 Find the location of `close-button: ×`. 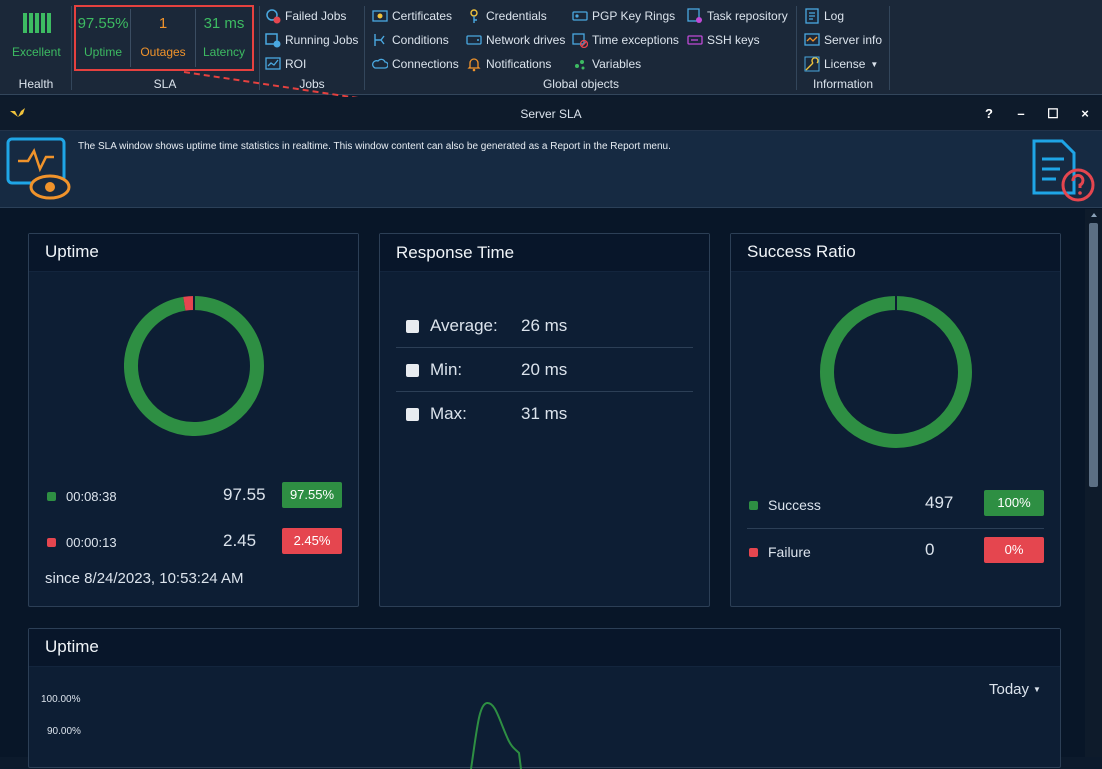

close-button: × is located at coordinates (1085, 113).